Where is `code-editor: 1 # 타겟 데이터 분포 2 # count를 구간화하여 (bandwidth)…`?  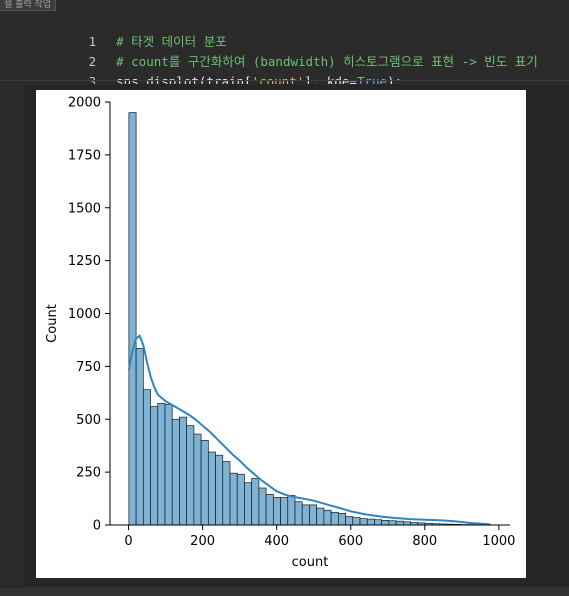
code-editor: 1 # 타겟 데이터 분포 2 # count를 구간화하여 (bandwidth)… is located at coordinates (284, 50).